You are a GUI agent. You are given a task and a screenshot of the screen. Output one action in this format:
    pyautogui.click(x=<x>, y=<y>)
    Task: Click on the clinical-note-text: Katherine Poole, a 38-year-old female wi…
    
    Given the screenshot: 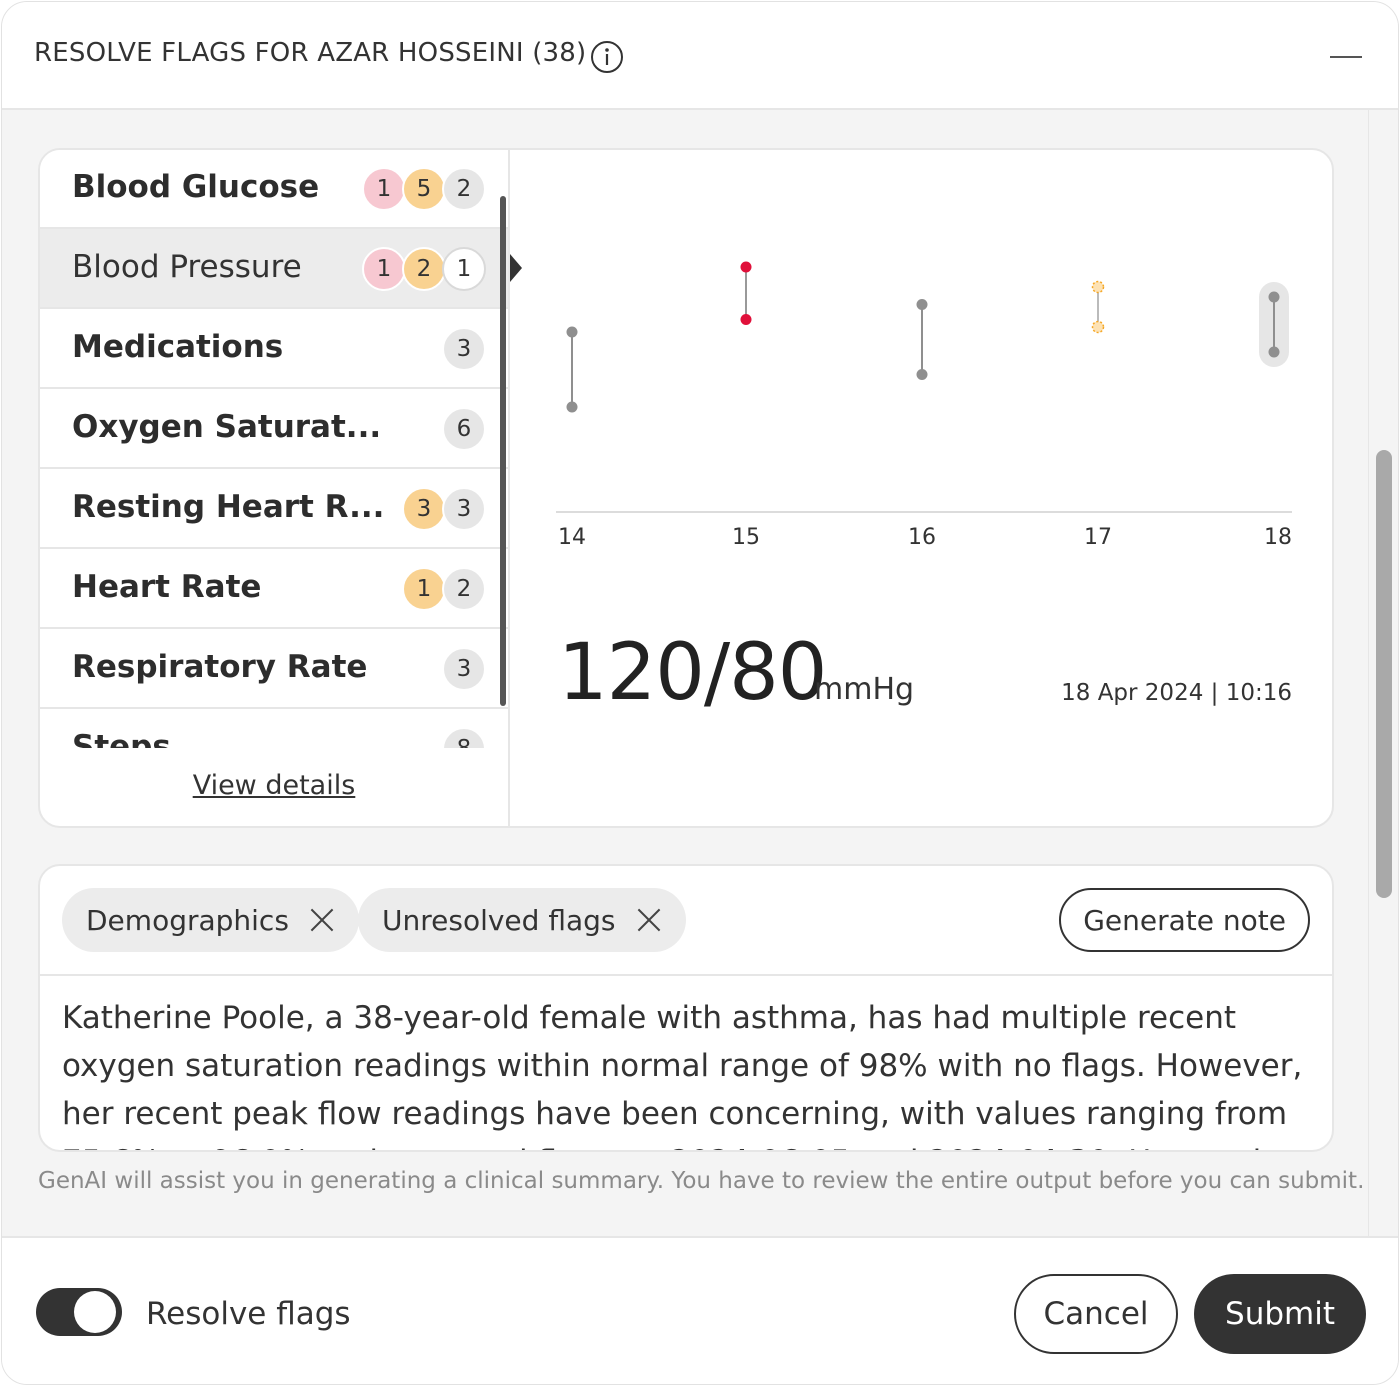 What is the action you would take?
    pyautogui.click(x=682, y=1075)
    